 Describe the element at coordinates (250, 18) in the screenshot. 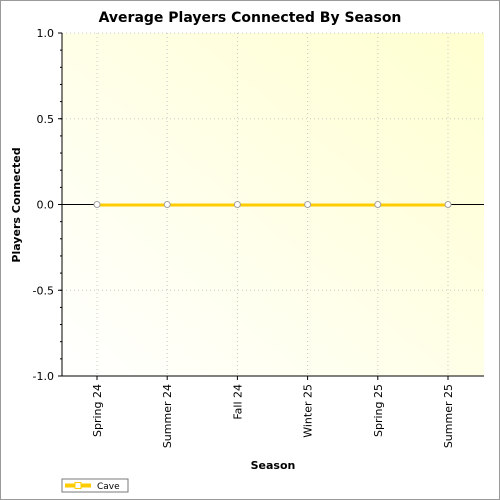

I see `chart-title: Average Players Connected By Season` at that location.